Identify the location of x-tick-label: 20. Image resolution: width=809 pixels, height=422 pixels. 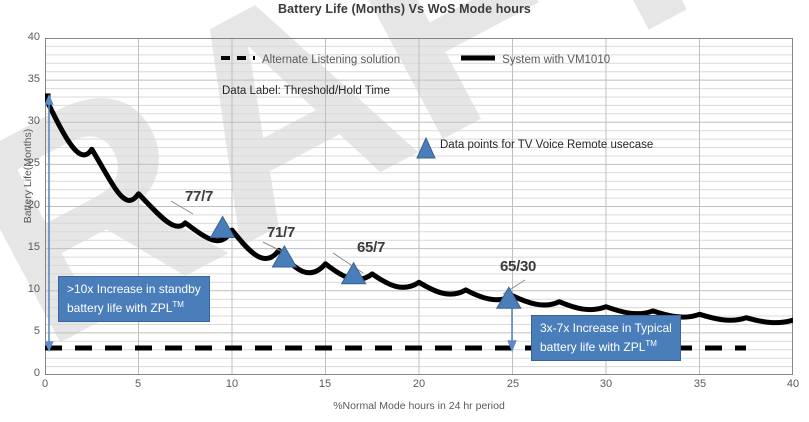
(419, 384).